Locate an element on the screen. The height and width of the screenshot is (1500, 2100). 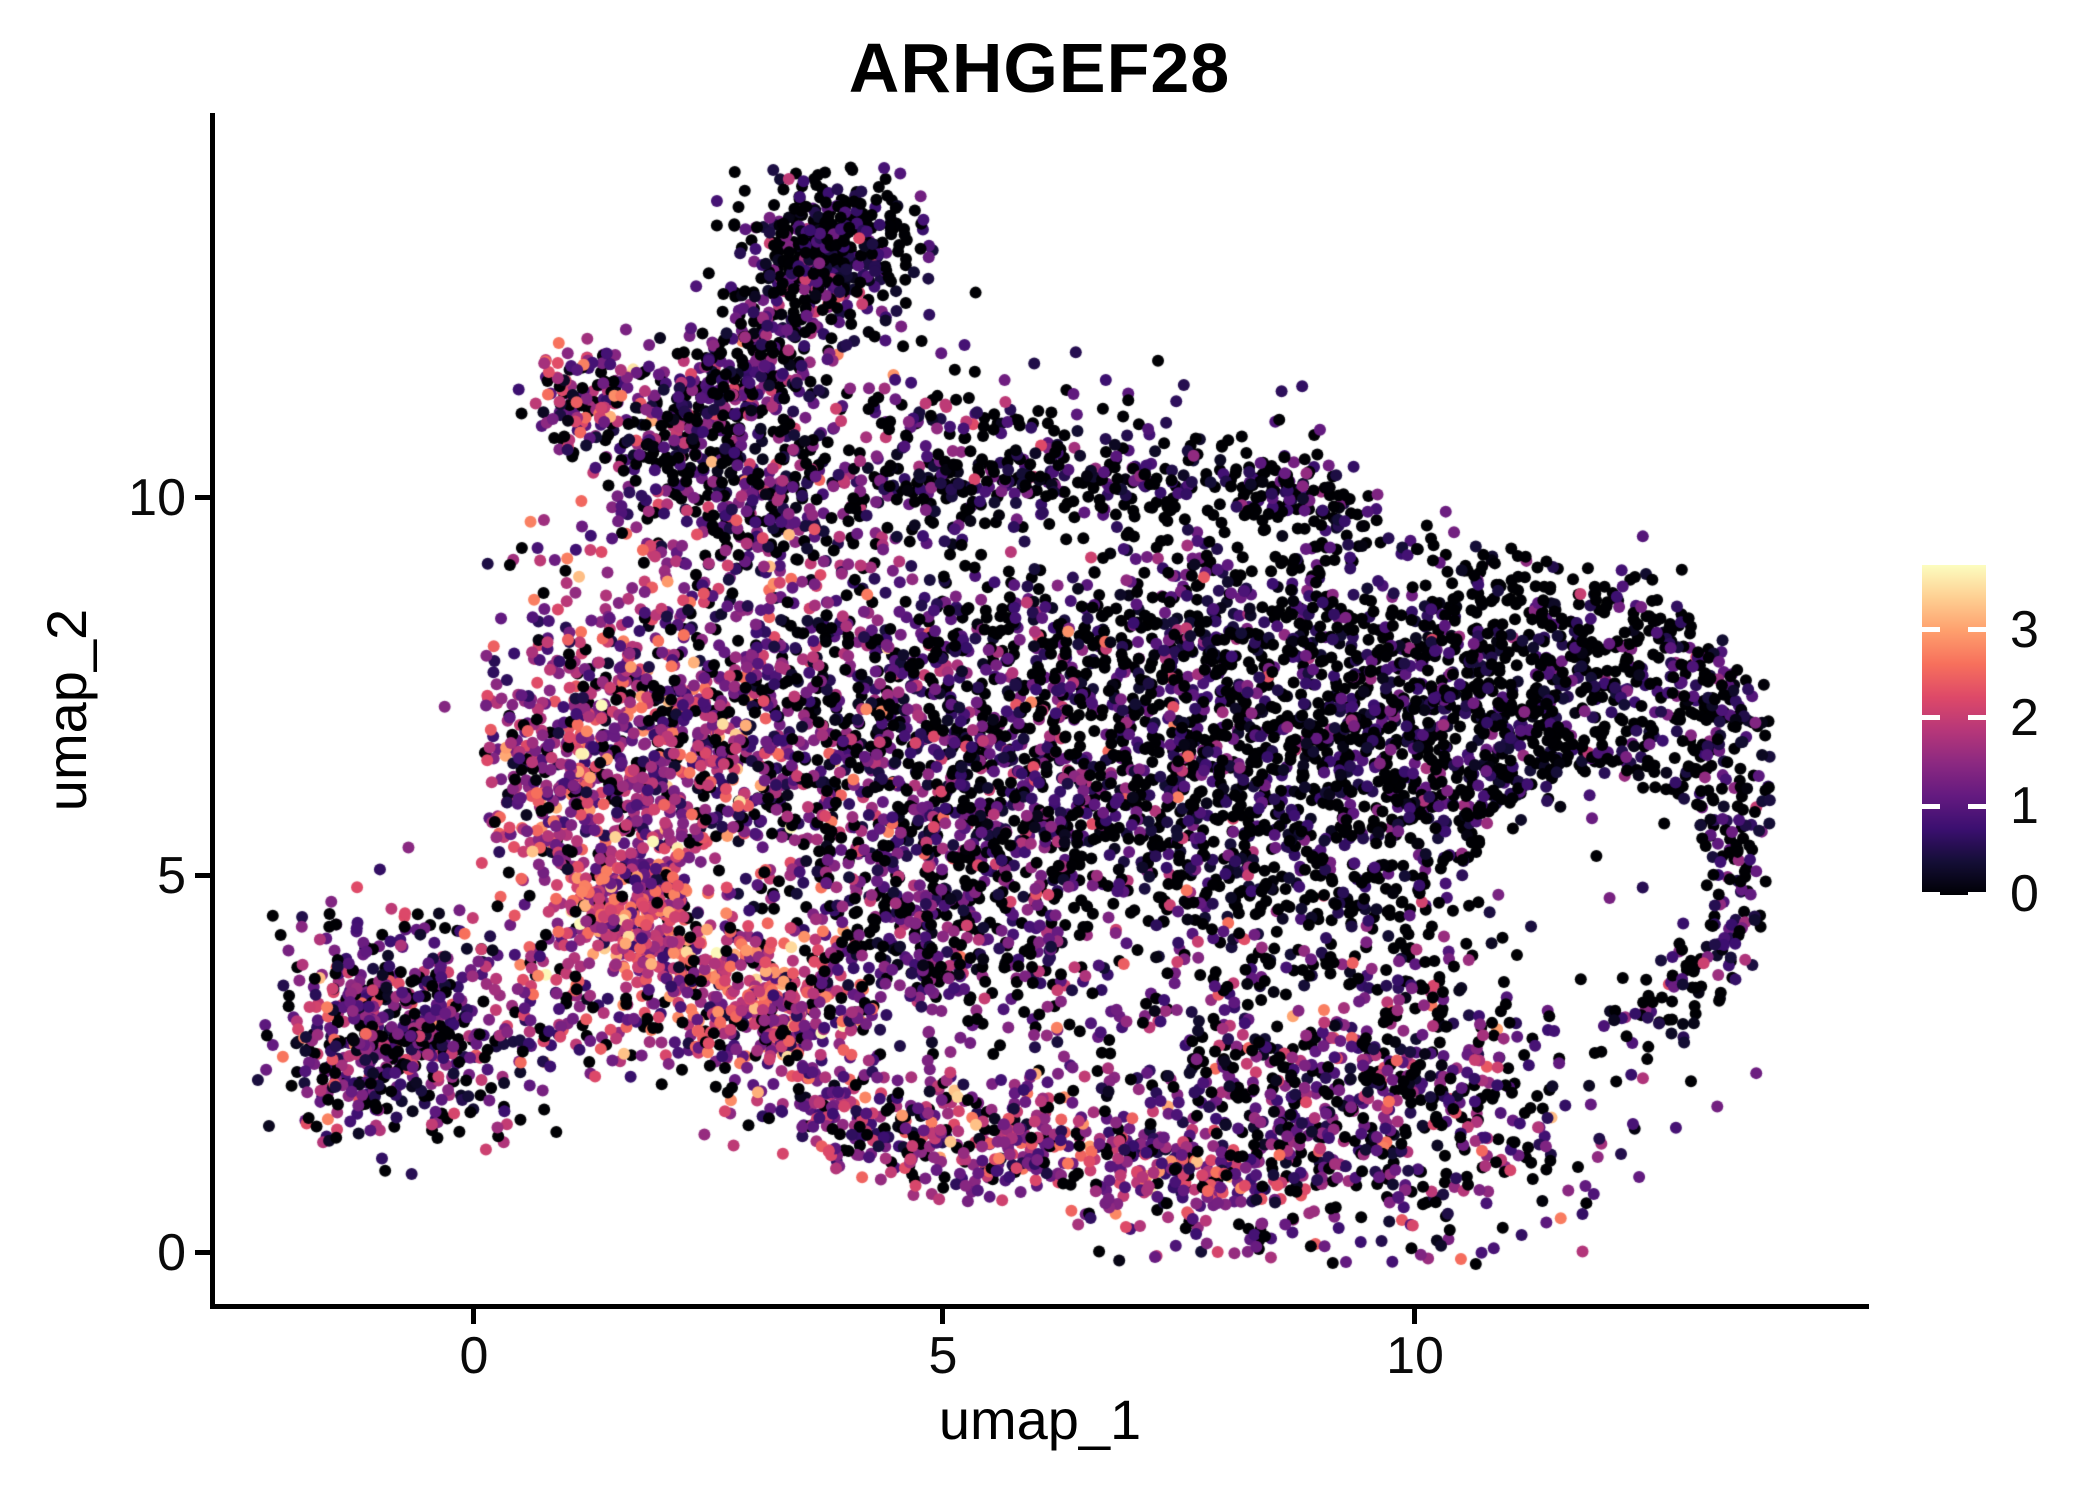
colorbar-tick-label-3: 3 is located at coordinates (2024, 630).